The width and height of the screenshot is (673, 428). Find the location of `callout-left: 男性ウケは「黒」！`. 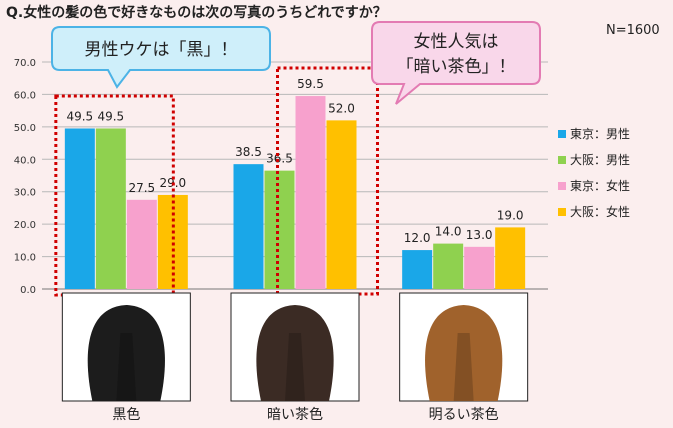

callout-left: 男性ウケは「黒」！ is located at coordinates (161, 57).